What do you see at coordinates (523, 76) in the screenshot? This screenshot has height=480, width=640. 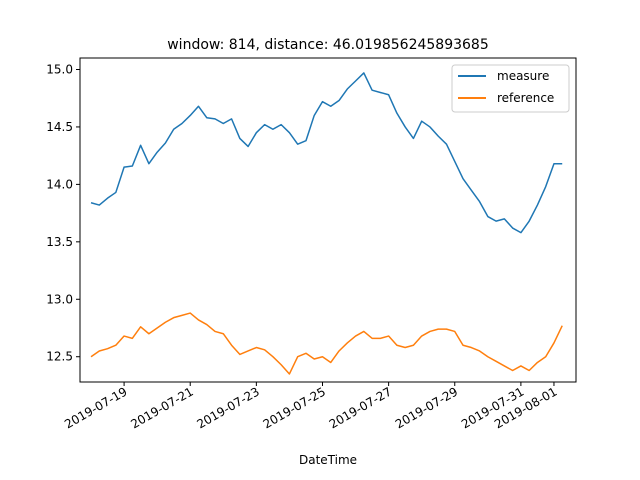 I see `legend-label-measure: measure` at bounding box center [523, 76].